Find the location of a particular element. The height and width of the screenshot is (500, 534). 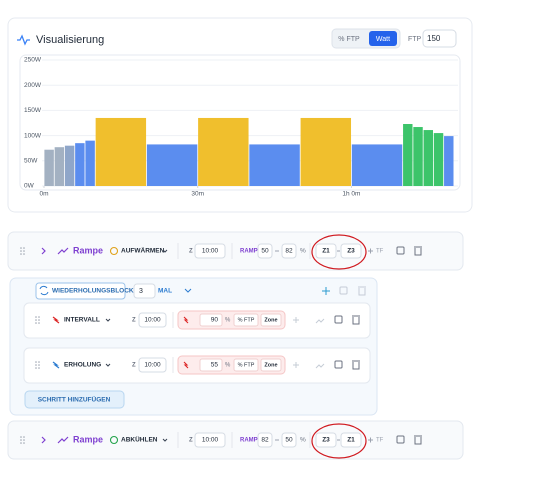

power-from: 82 is located at coordinates (265, 440).